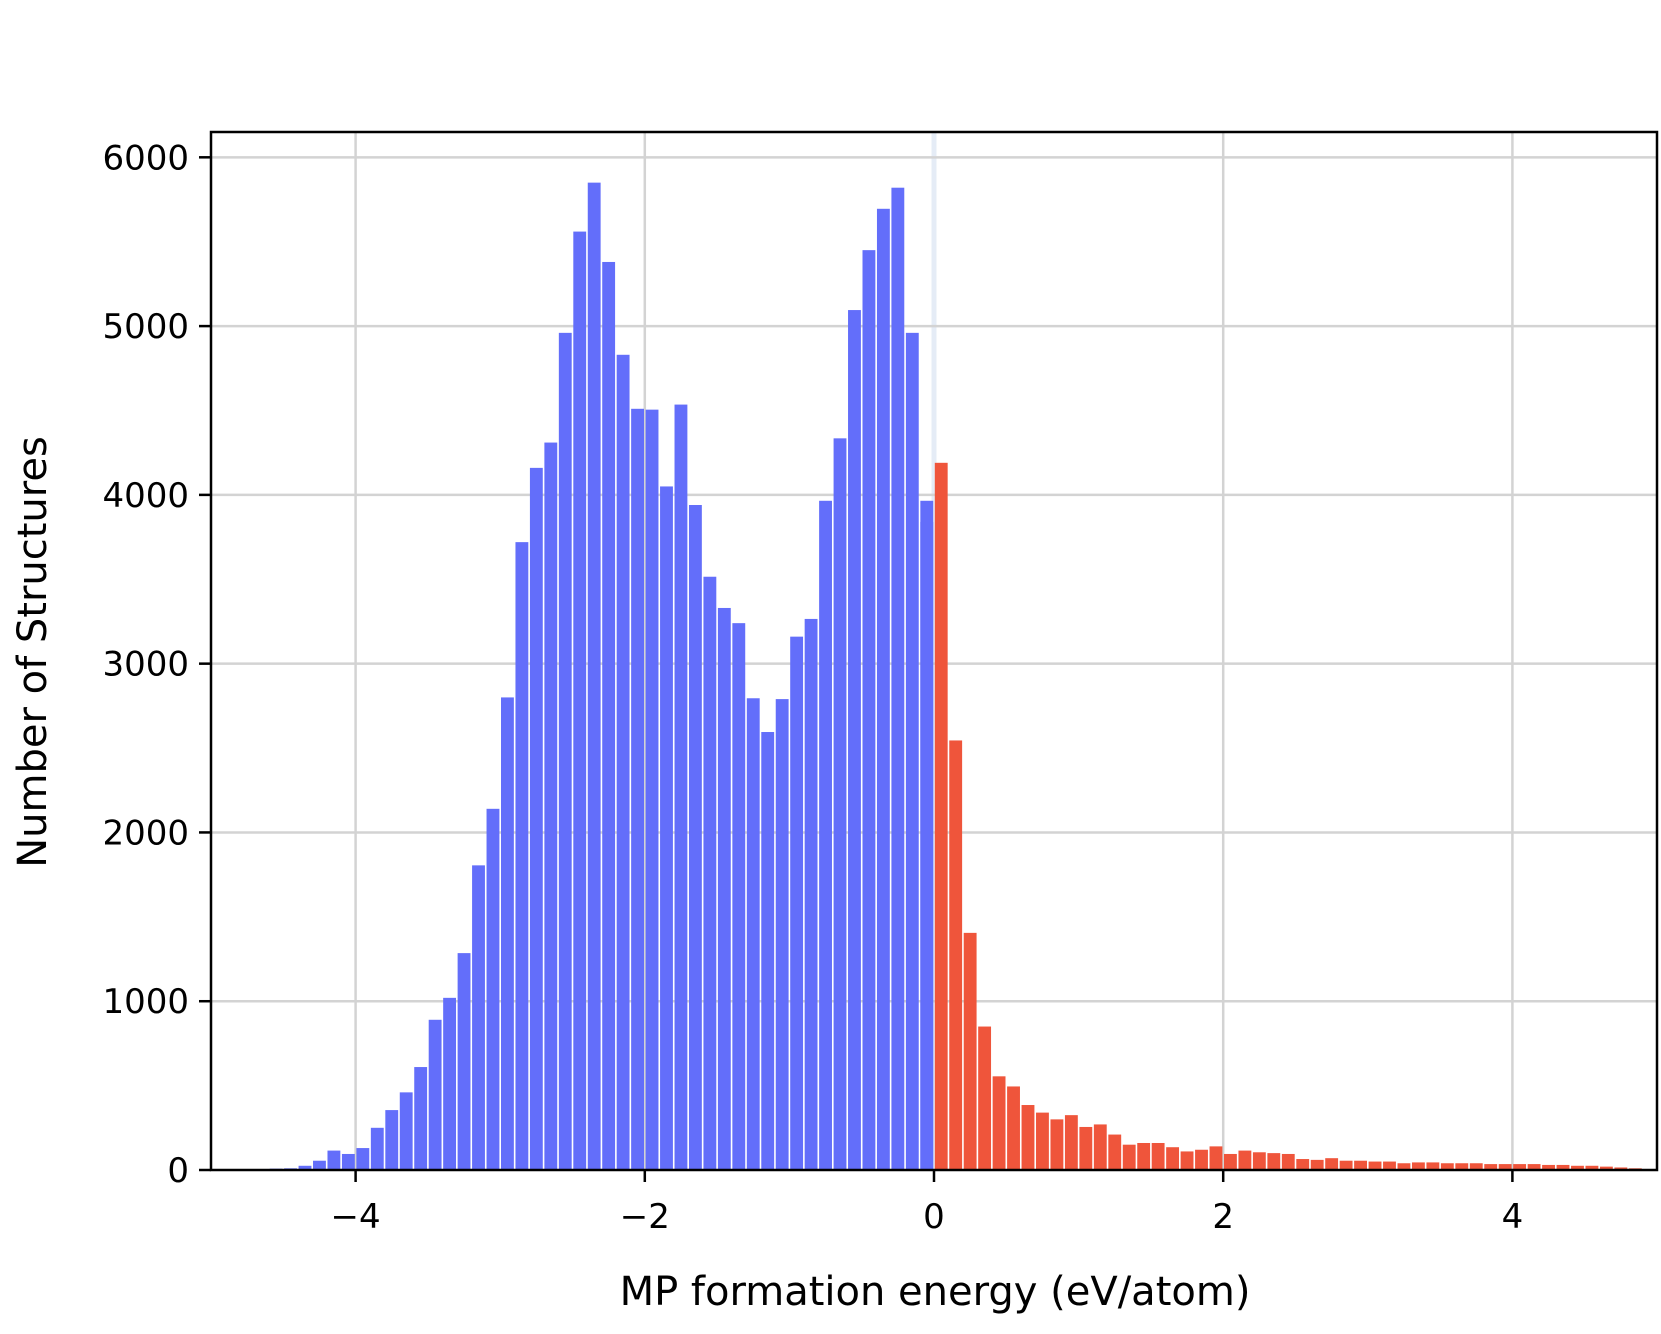 This screenshot has height=1334, width=1661. Describe the element at coordinates (934, 1217) in the screenshot. I see `x-tick-label: 0` at that location.